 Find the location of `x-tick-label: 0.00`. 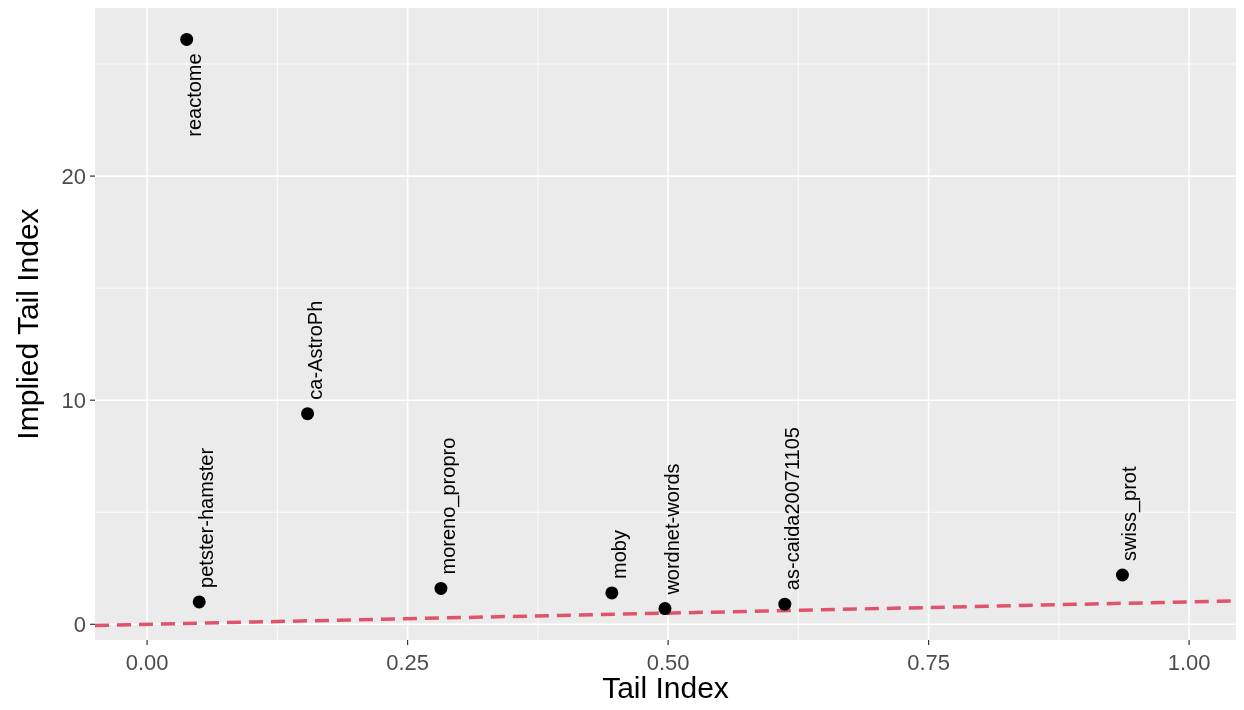

x-tick-label: 0.00 is located at coordinates (147, 662).